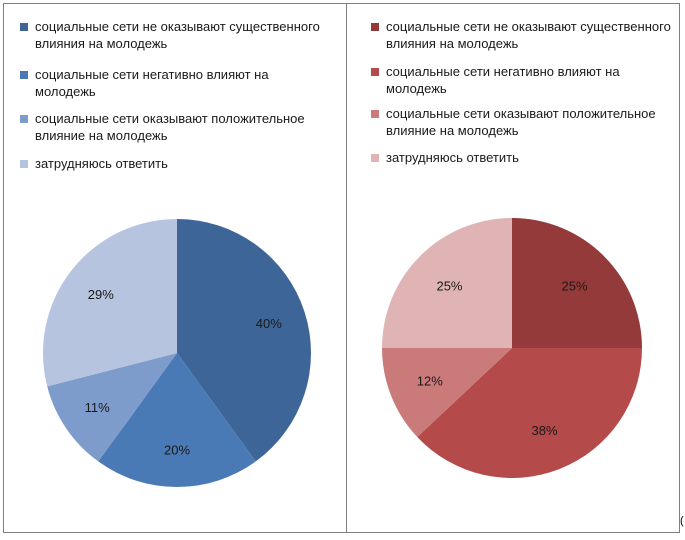 The image size is (685, 540). Describe the element at coordinates (177, 449) in the screenshot. I see `slice-label: 20%` at that location.